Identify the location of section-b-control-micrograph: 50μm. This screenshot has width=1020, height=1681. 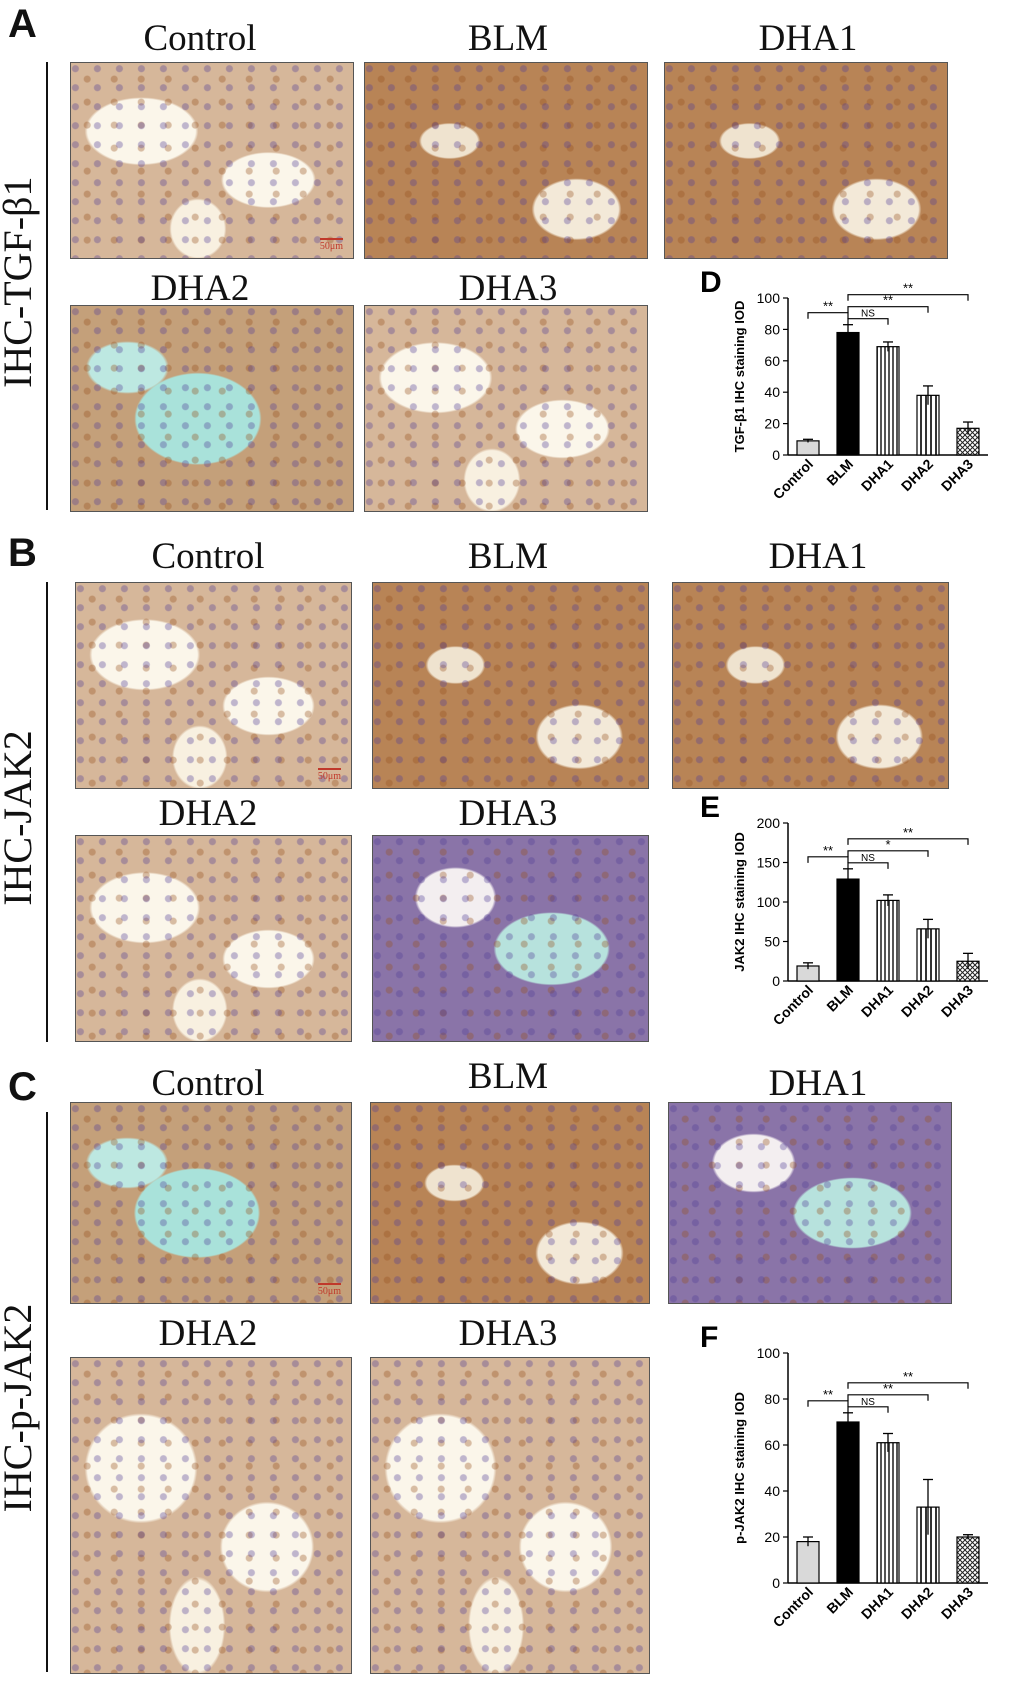
(213, 685).